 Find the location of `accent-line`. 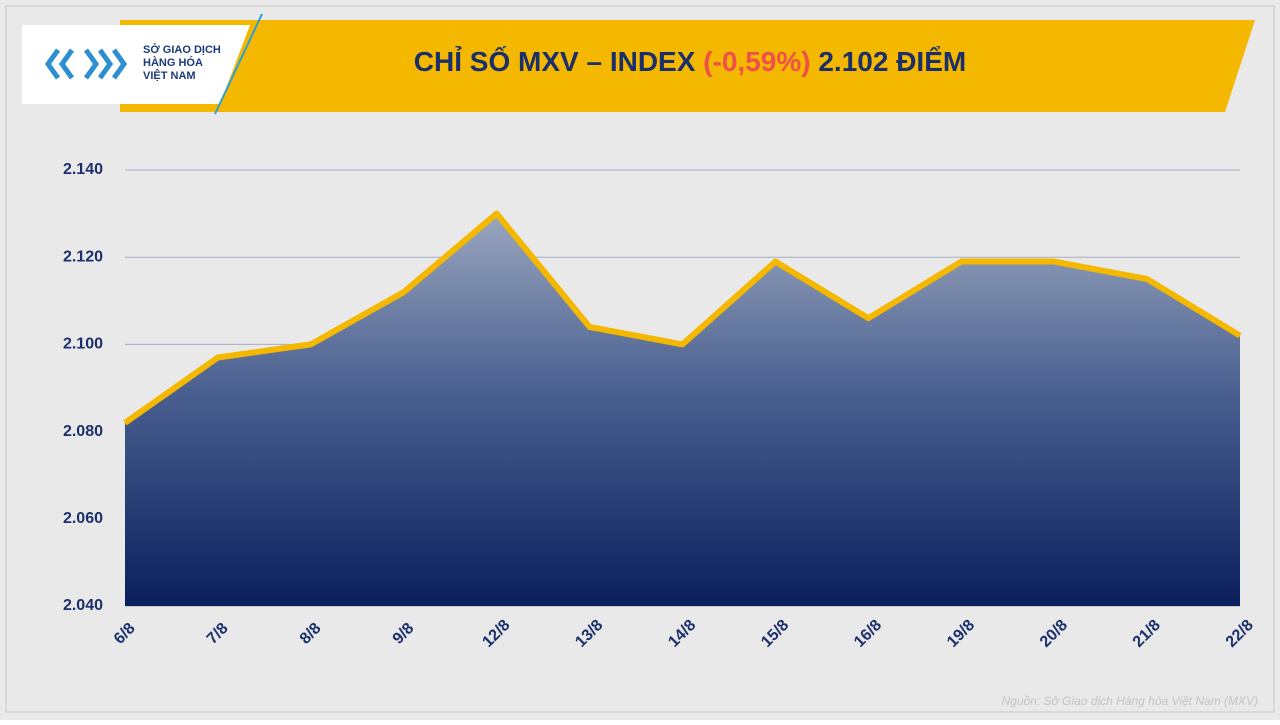

accent-line is located at coordinates (238, 64).